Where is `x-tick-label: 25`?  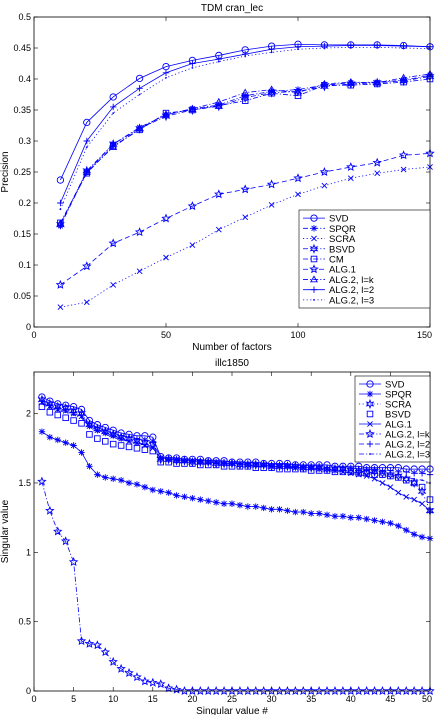
x-tick-label: 25 is located at coordinates (232, 699).